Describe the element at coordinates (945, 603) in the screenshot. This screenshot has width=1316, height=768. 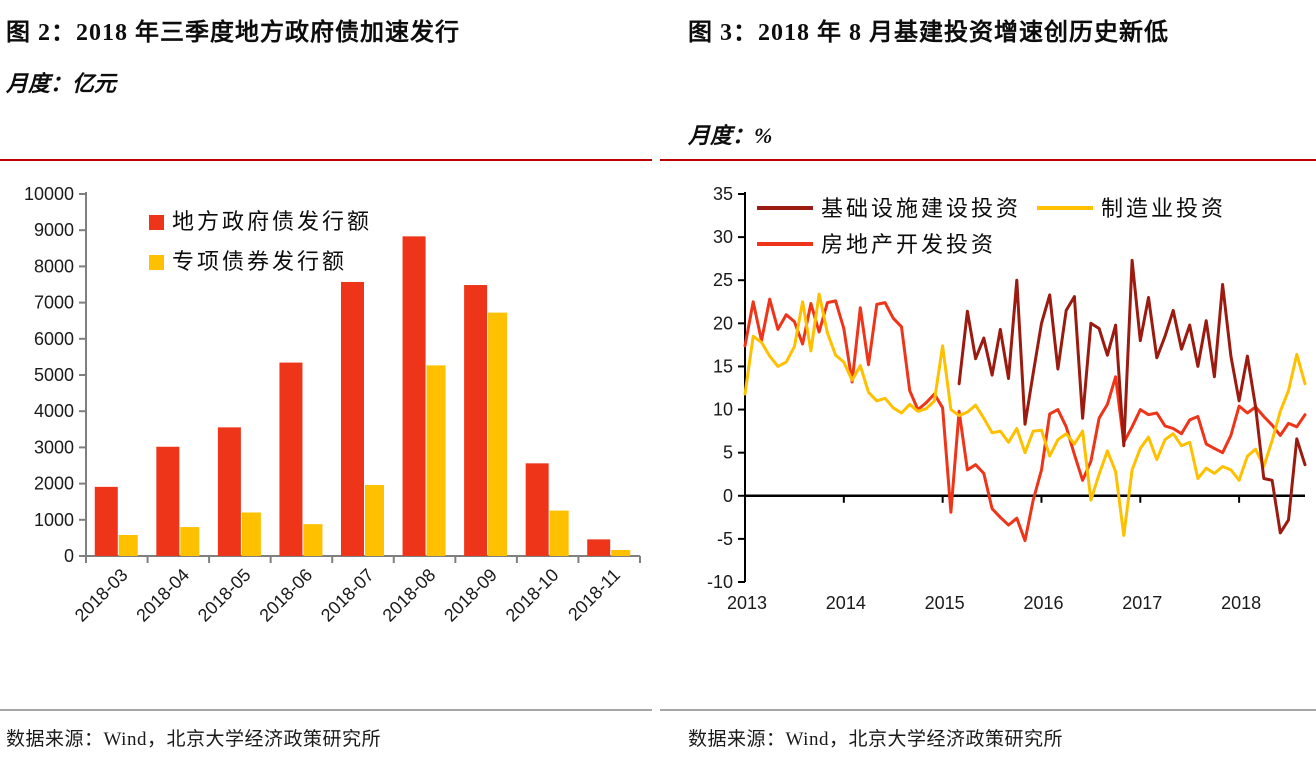
I see `svg-text: 2015` at that location.